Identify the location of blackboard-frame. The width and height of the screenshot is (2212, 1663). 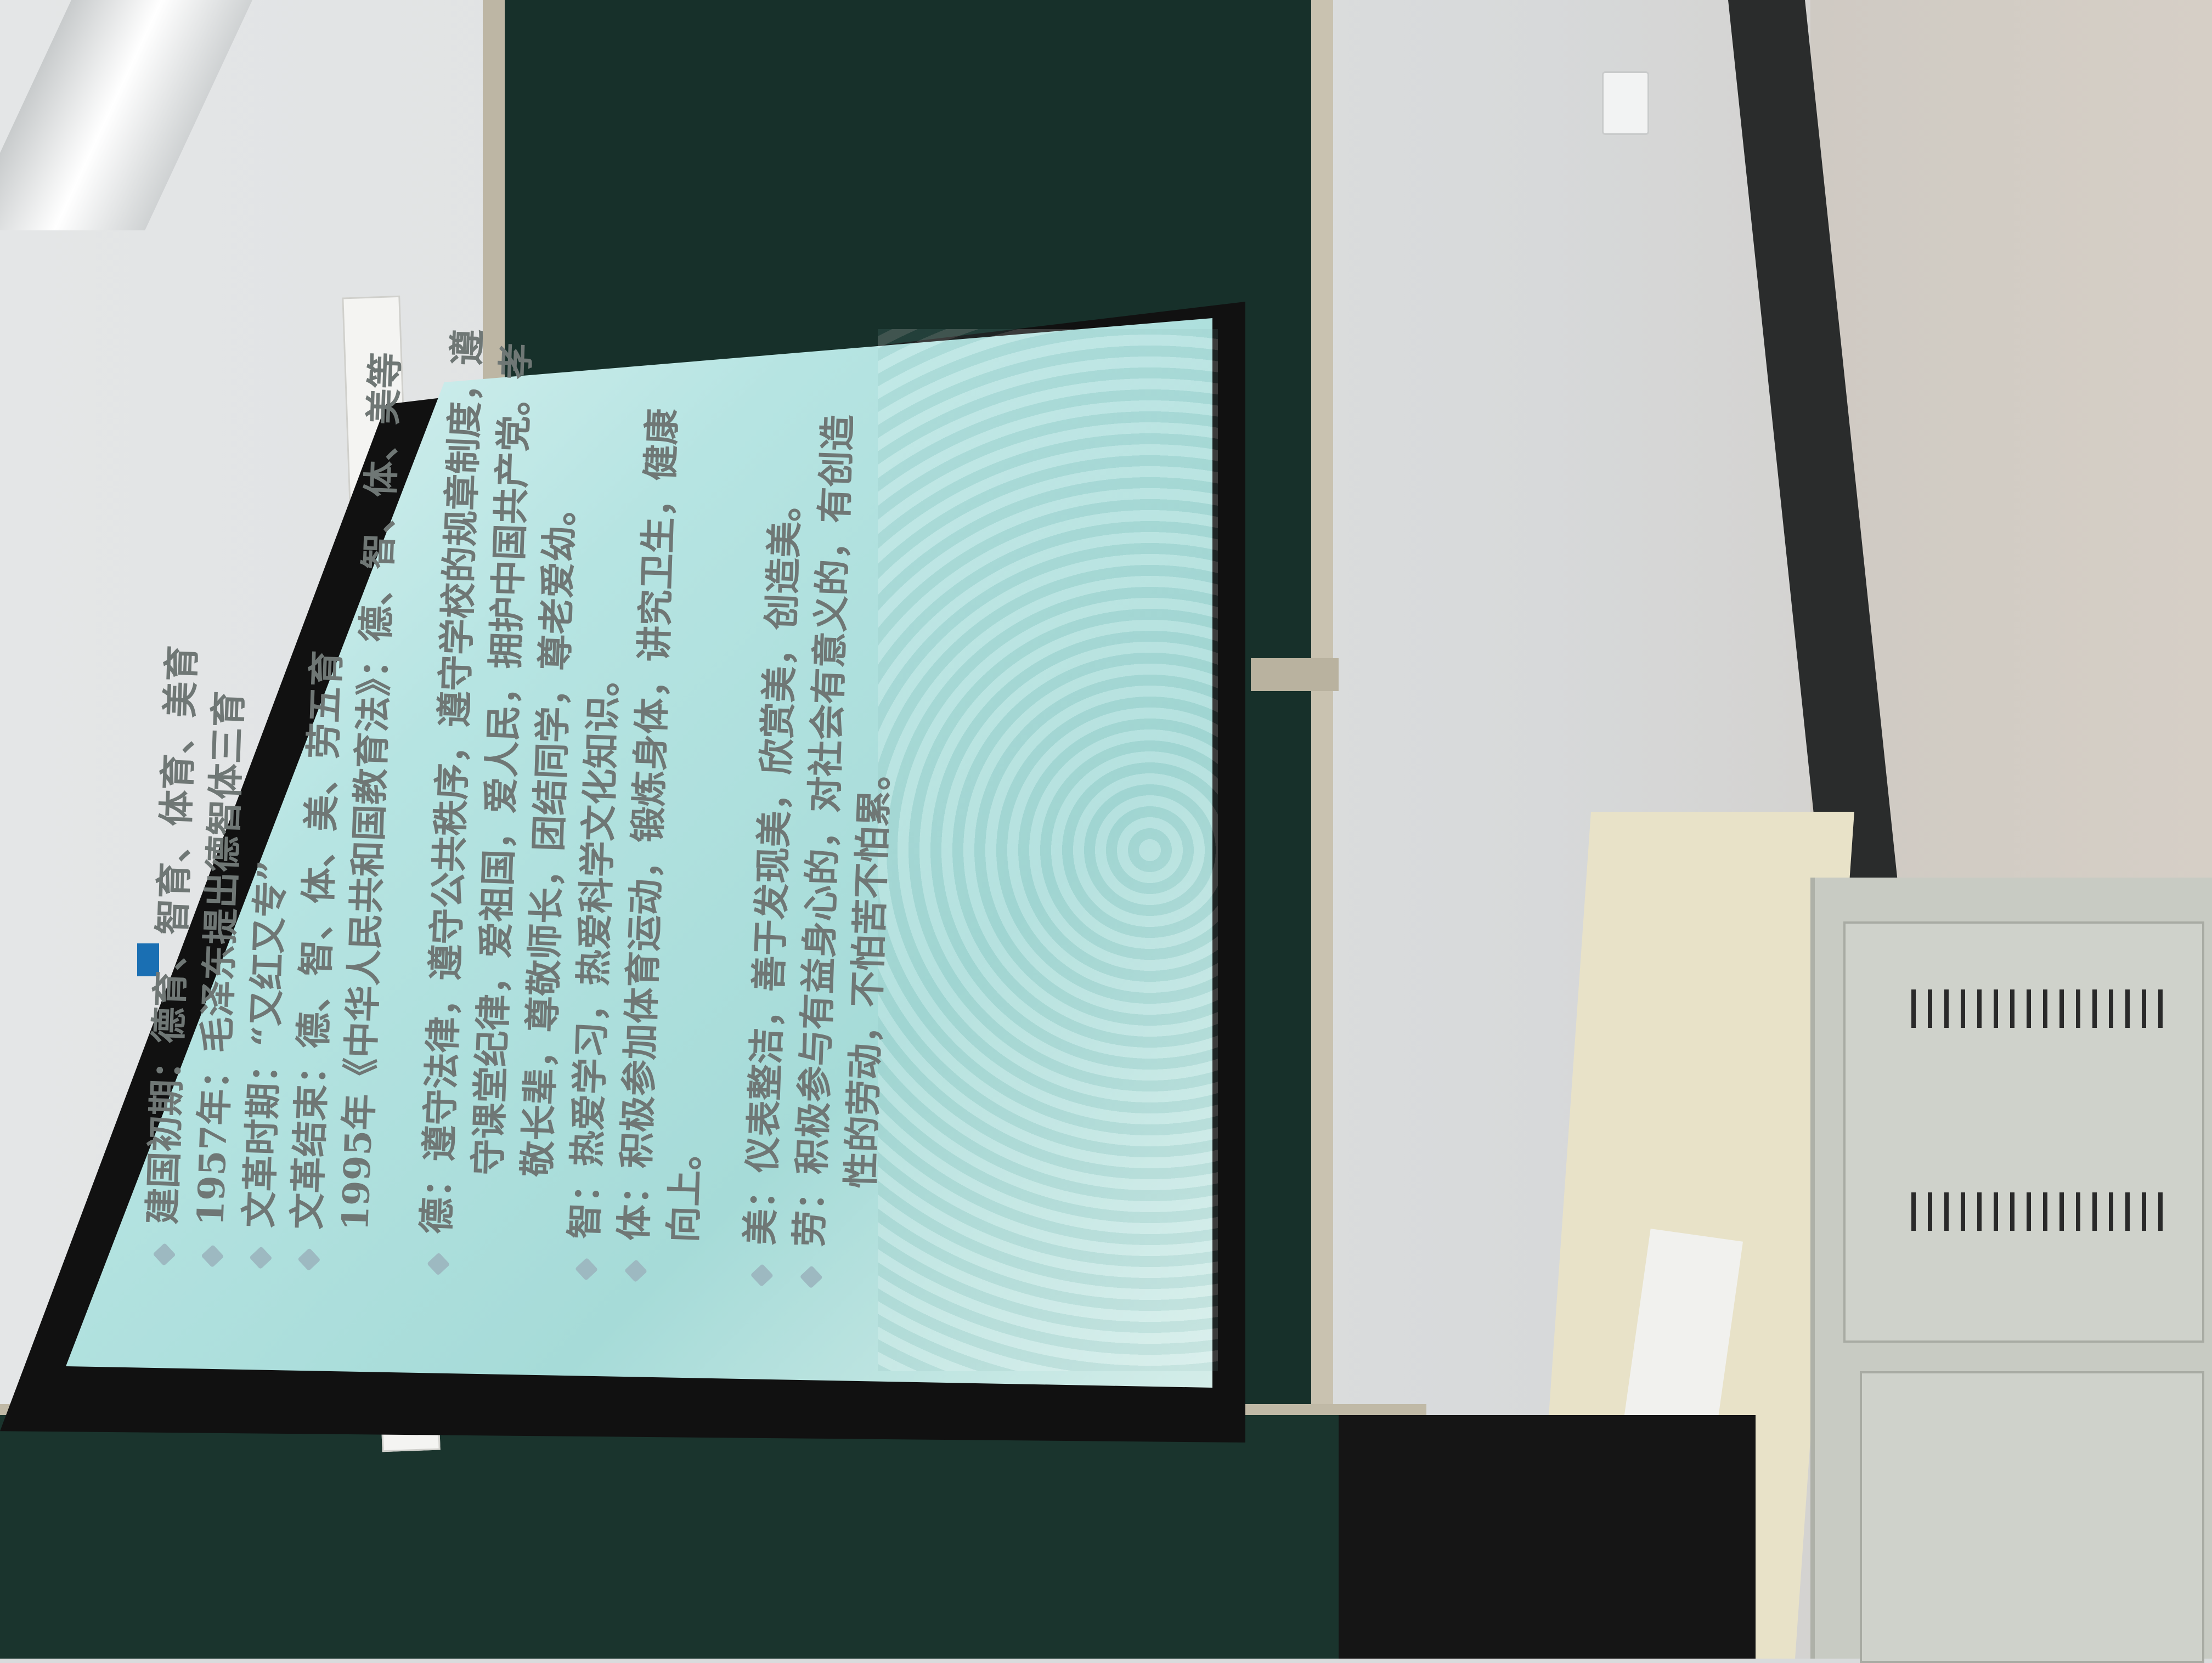
(1322, 830).